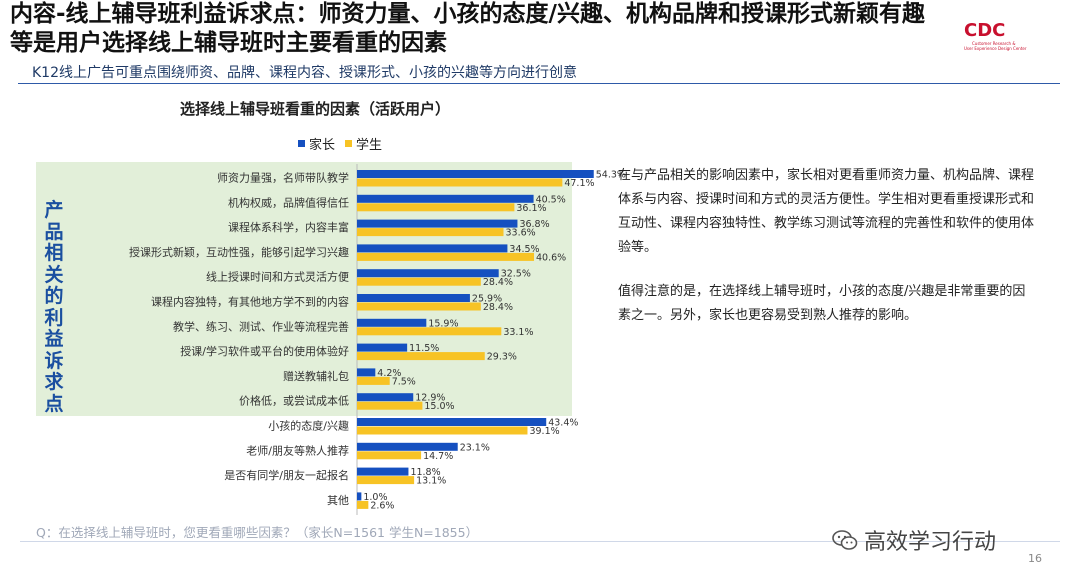  Describe the element at coordinates (382, 505) in the screenshot. I see `value-label-student: 2.6%` at that location.